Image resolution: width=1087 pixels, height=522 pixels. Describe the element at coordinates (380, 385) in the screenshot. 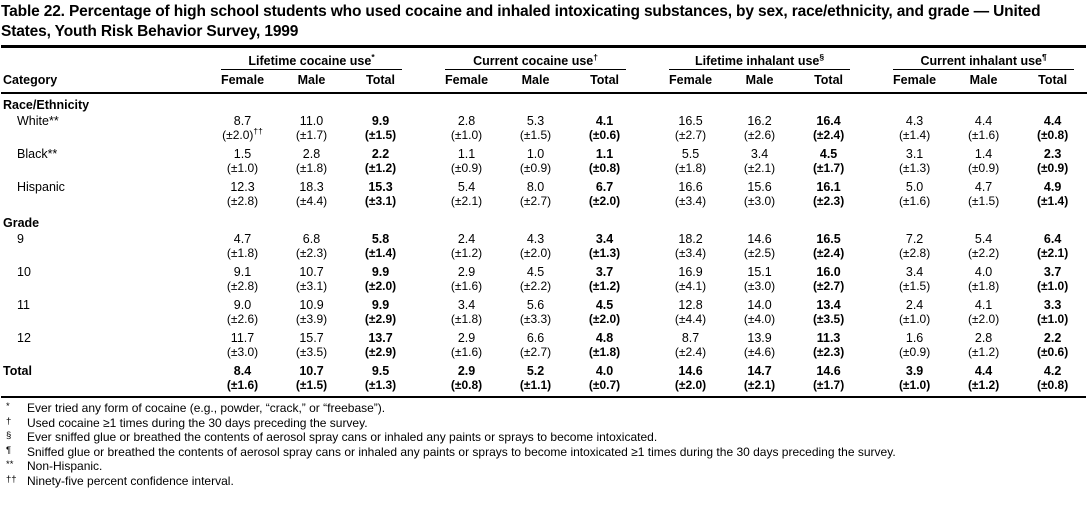

I see `ci-cell: (±1.3)` at that location.